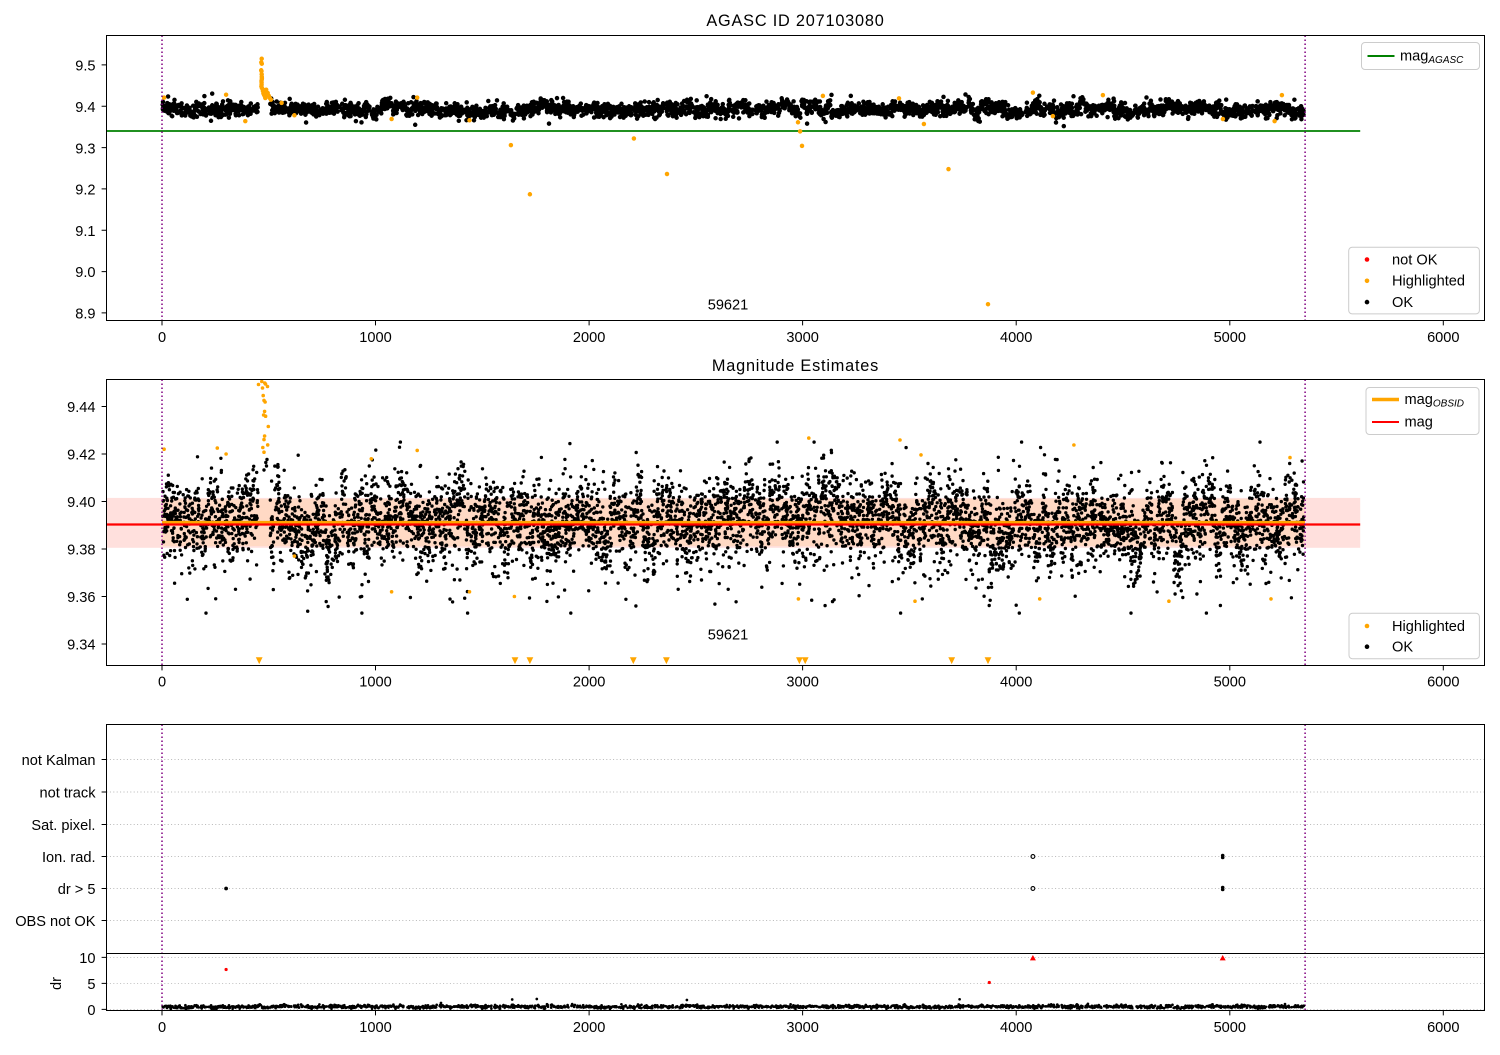 Image resolution: width=1500 pixels, height=1055 pixels. I want to click on svg-text: AGASC ID 207103080, so click(795, 21).